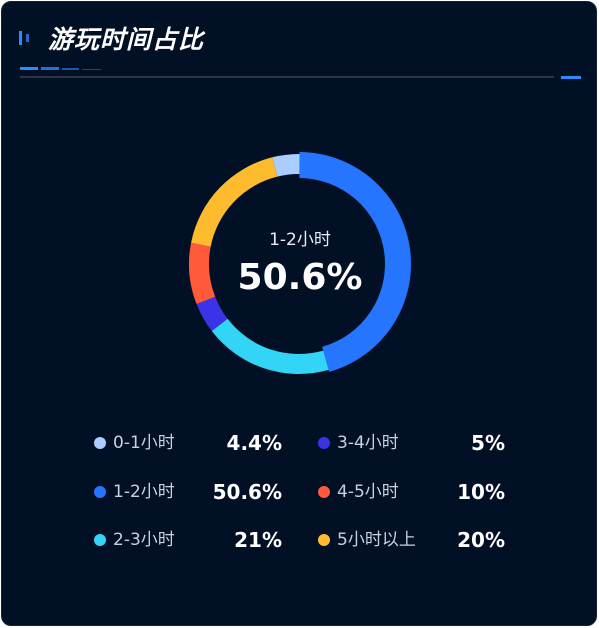 This screenshot has height=628, width=599. What do you see at coordinates (188, 540) in the screenshot?
I see `legend-item: 2-3小时 21%` at bounding box center [188, 540].